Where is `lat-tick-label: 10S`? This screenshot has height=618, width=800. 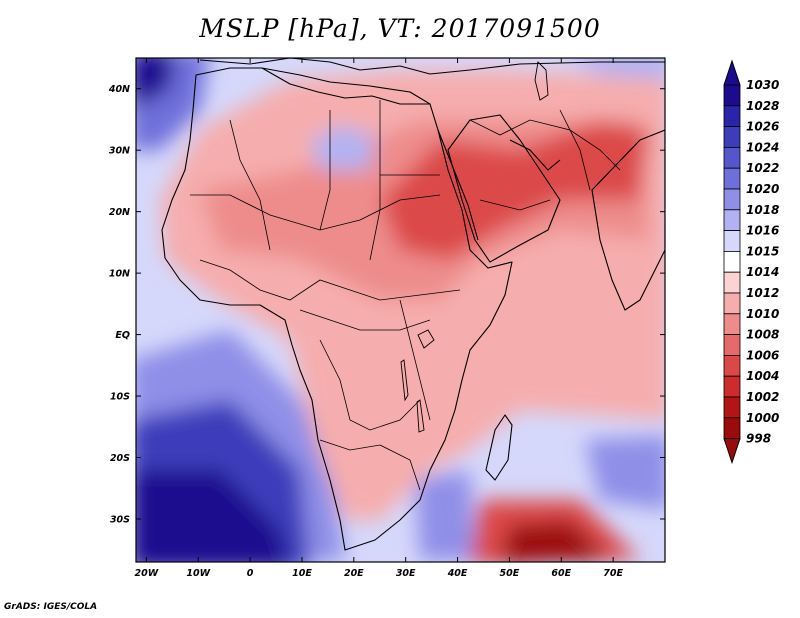
lat-tick-label: 10S is located at coordinates (120, 397).